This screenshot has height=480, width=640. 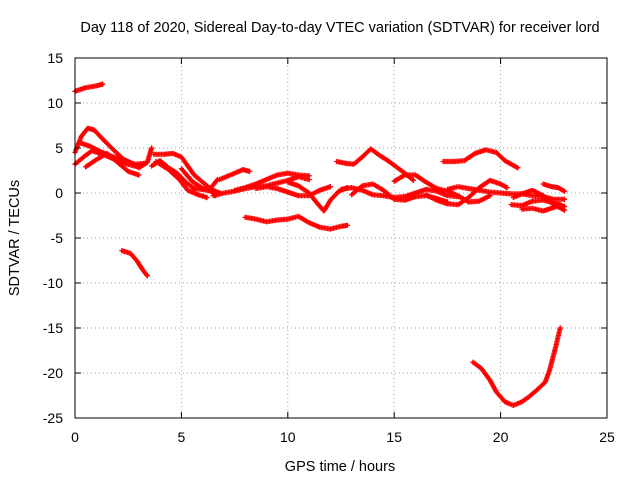 I want to click on y-tick-label: -15, so click(x=53, y=328).